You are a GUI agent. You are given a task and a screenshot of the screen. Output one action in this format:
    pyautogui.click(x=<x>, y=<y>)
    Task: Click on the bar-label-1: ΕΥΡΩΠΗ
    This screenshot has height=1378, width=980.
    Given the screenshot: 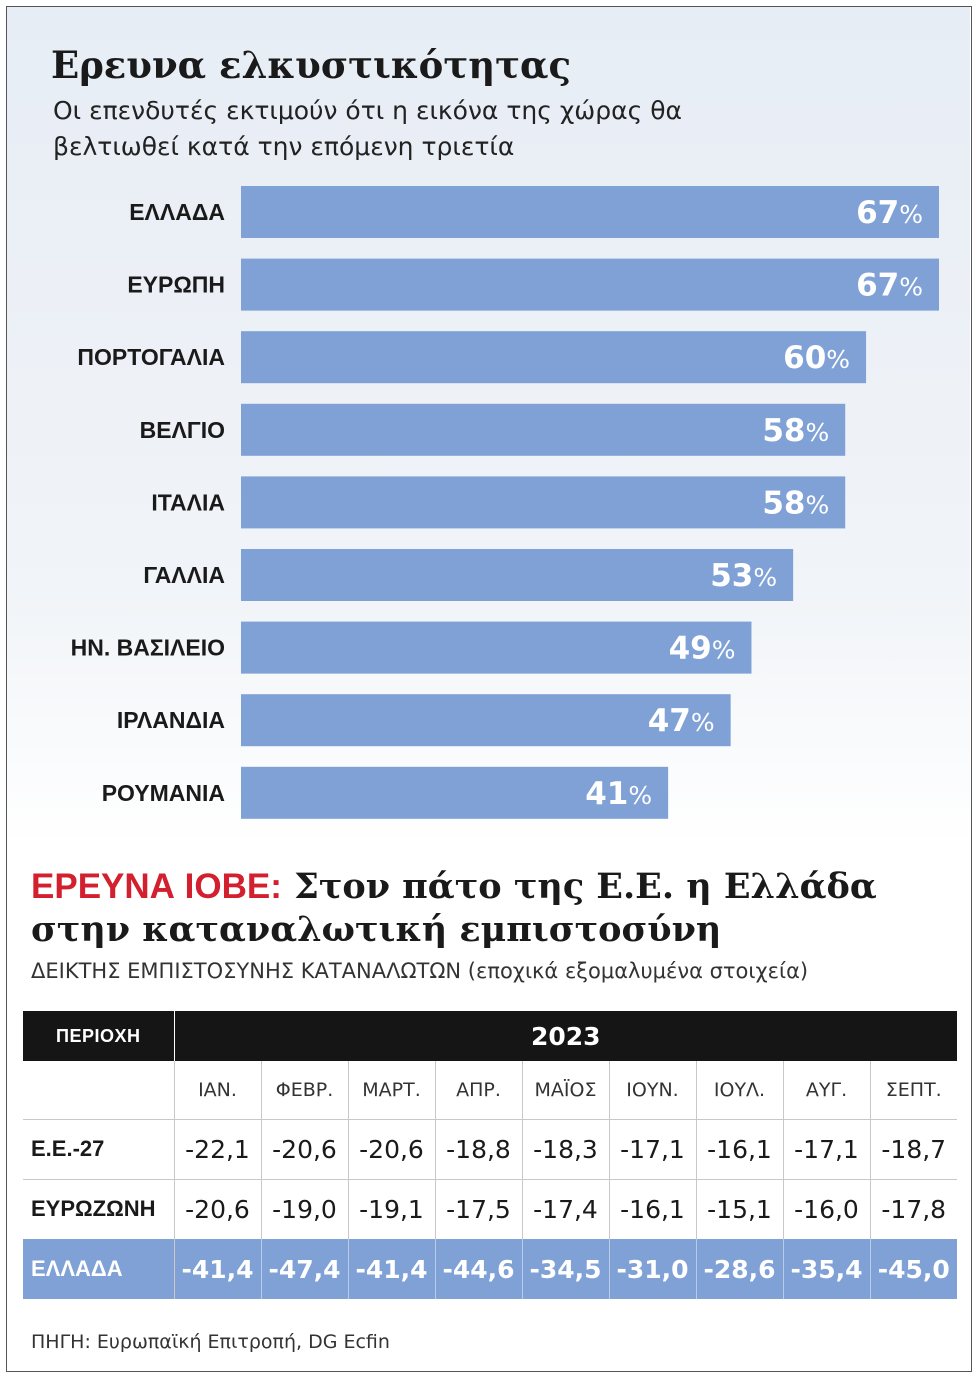 What is the action you would take?
    pyautogui.click(x=176, y=285)
    